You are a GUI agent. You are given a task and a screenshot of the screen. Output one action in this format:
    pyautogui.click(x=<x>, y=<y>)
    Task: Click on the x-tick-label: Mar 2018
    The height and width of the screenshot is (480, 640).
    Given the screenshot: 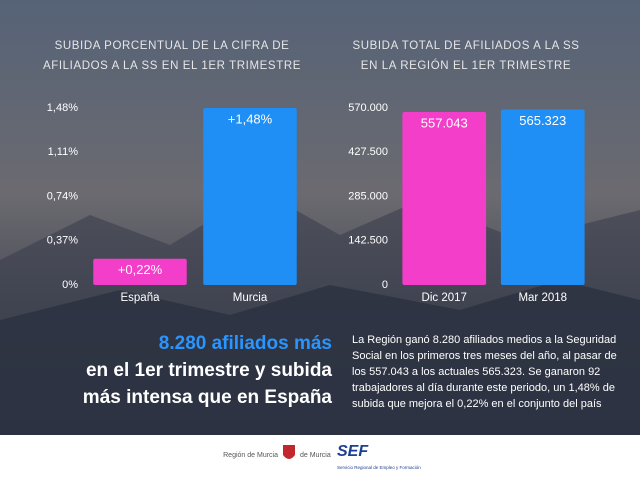 What is the action you would take?
    pyautogui.click(x=542, y=298)
    